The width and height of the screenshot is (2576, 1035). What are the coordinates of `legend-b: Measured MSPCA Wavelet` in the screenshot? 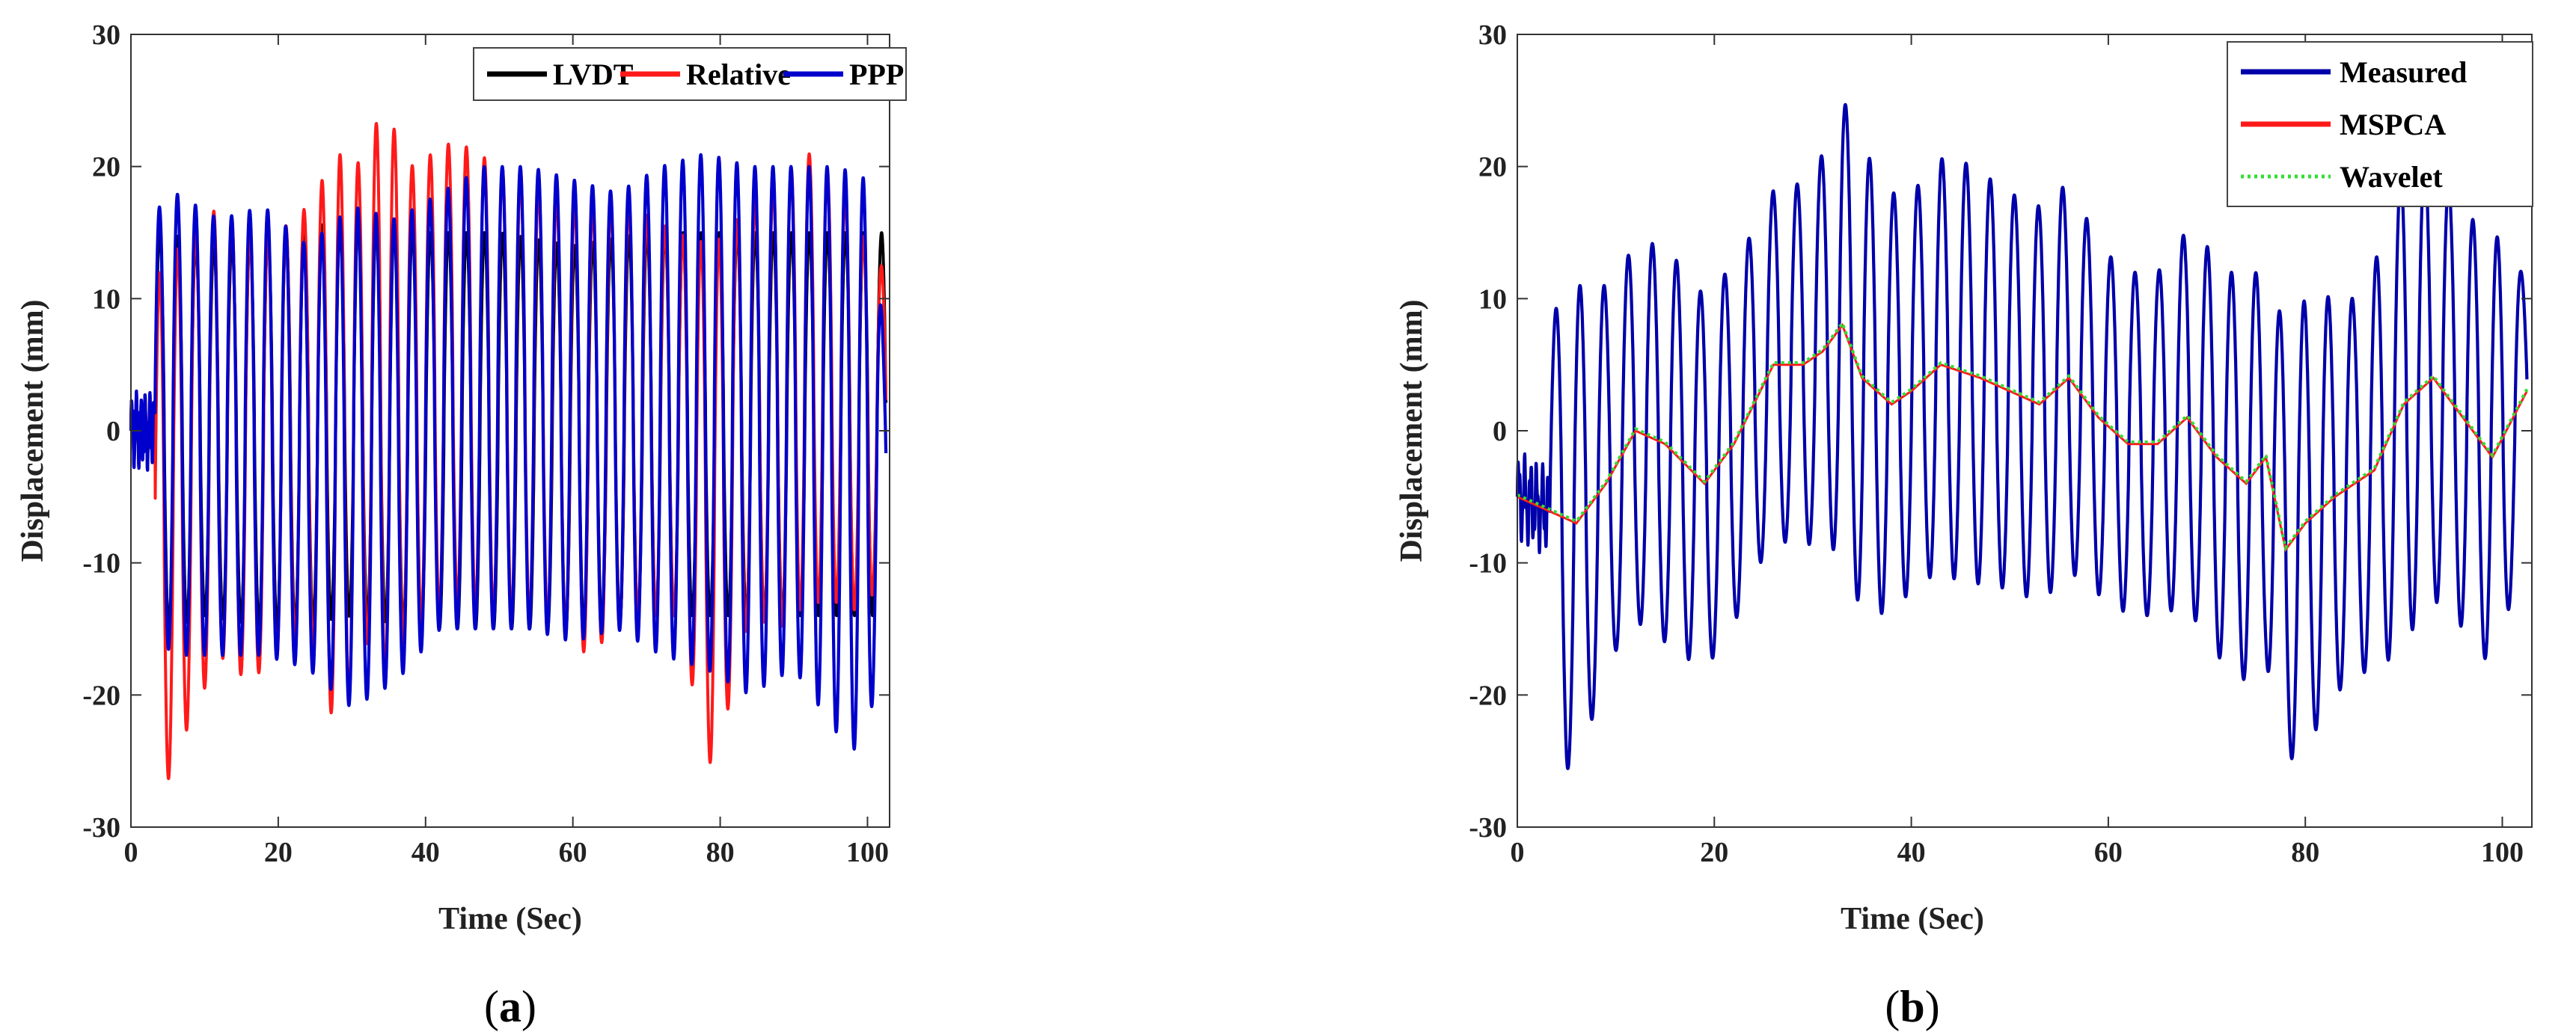 It's located at (2380, 124).